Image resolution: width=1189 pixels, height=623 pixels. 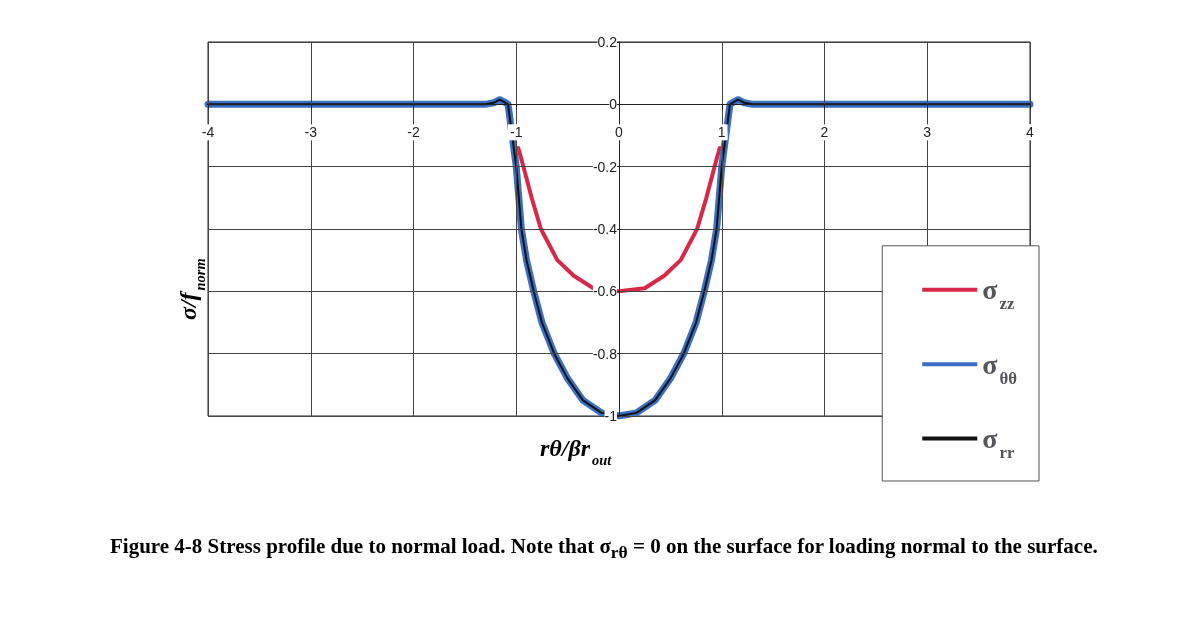 What do you see at coordinates (611, 416) in the screenshot?
I see `y-tick-label: -1` at bounding box center [611, 416].